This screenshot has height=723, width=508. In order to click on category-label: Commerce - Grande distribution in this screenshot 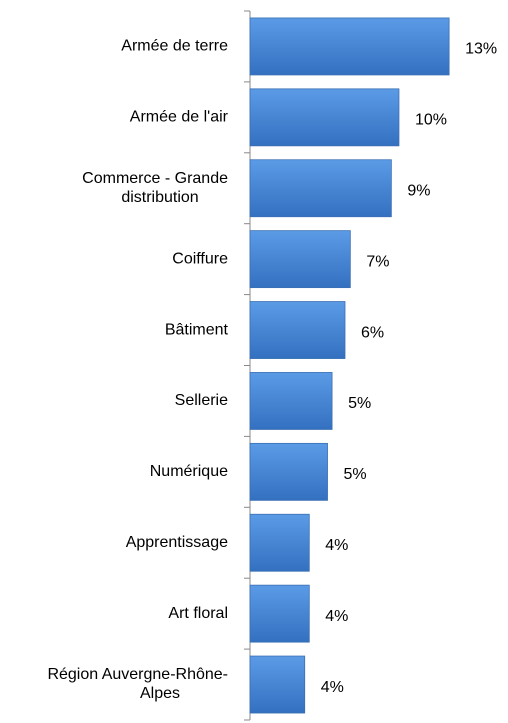, I will do `click(155, 188)`.